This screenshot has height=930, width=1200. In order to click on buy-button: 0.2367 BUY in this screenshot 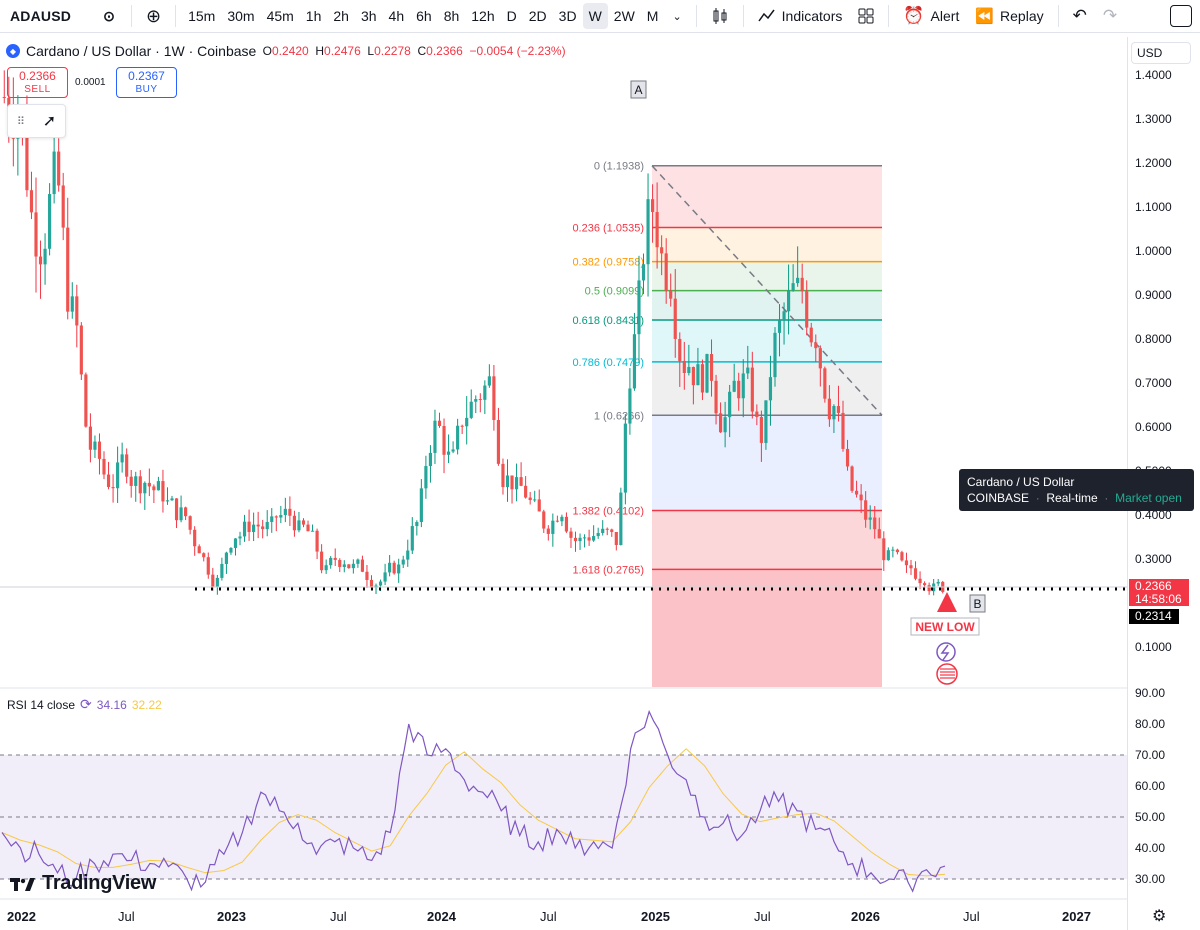, I will do `click(146, 82)`.